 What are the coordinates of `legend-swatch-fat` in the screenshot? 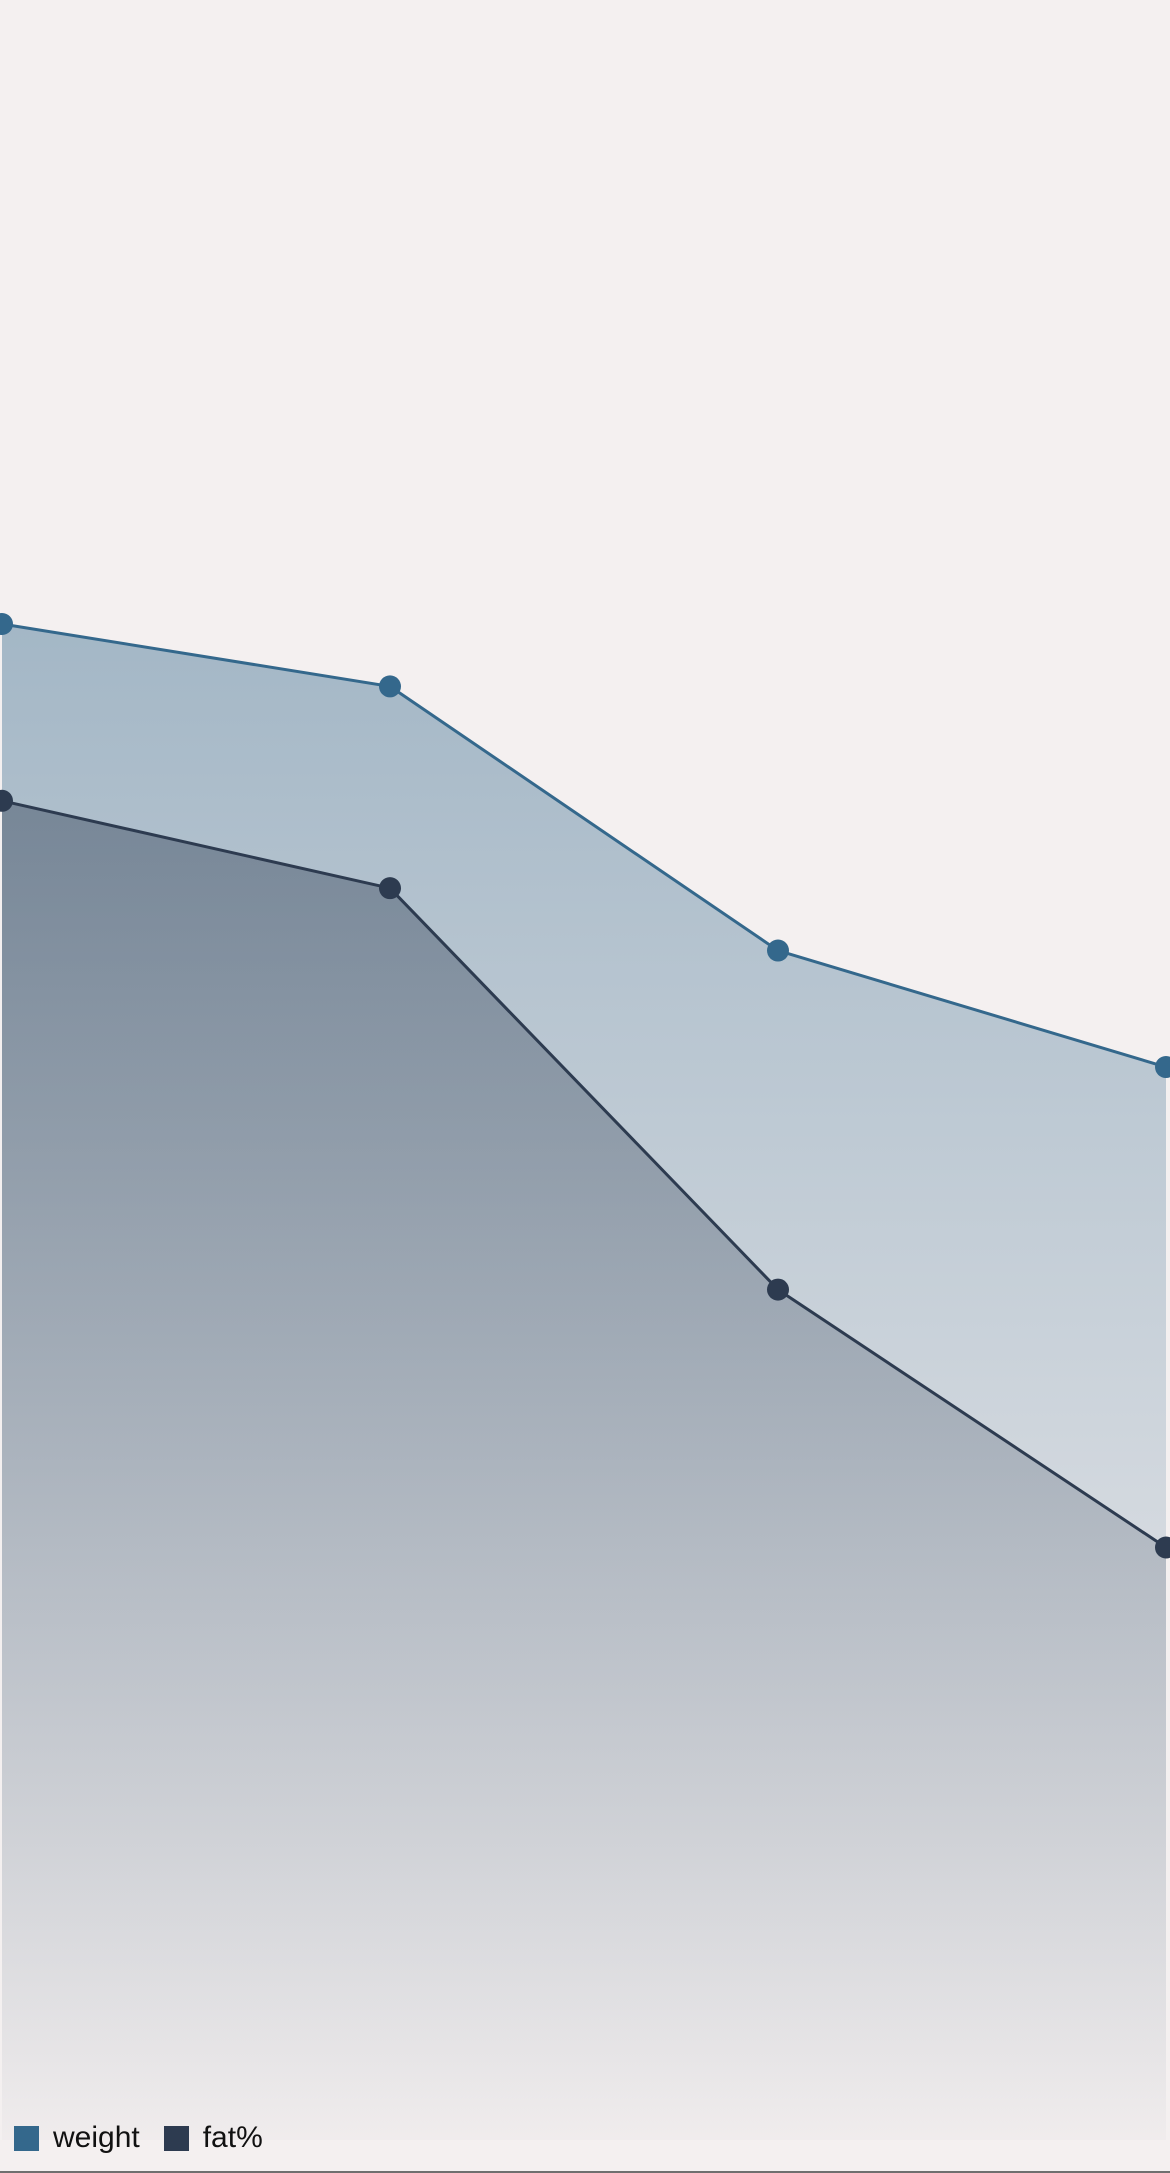 It's located at (176, 2138).